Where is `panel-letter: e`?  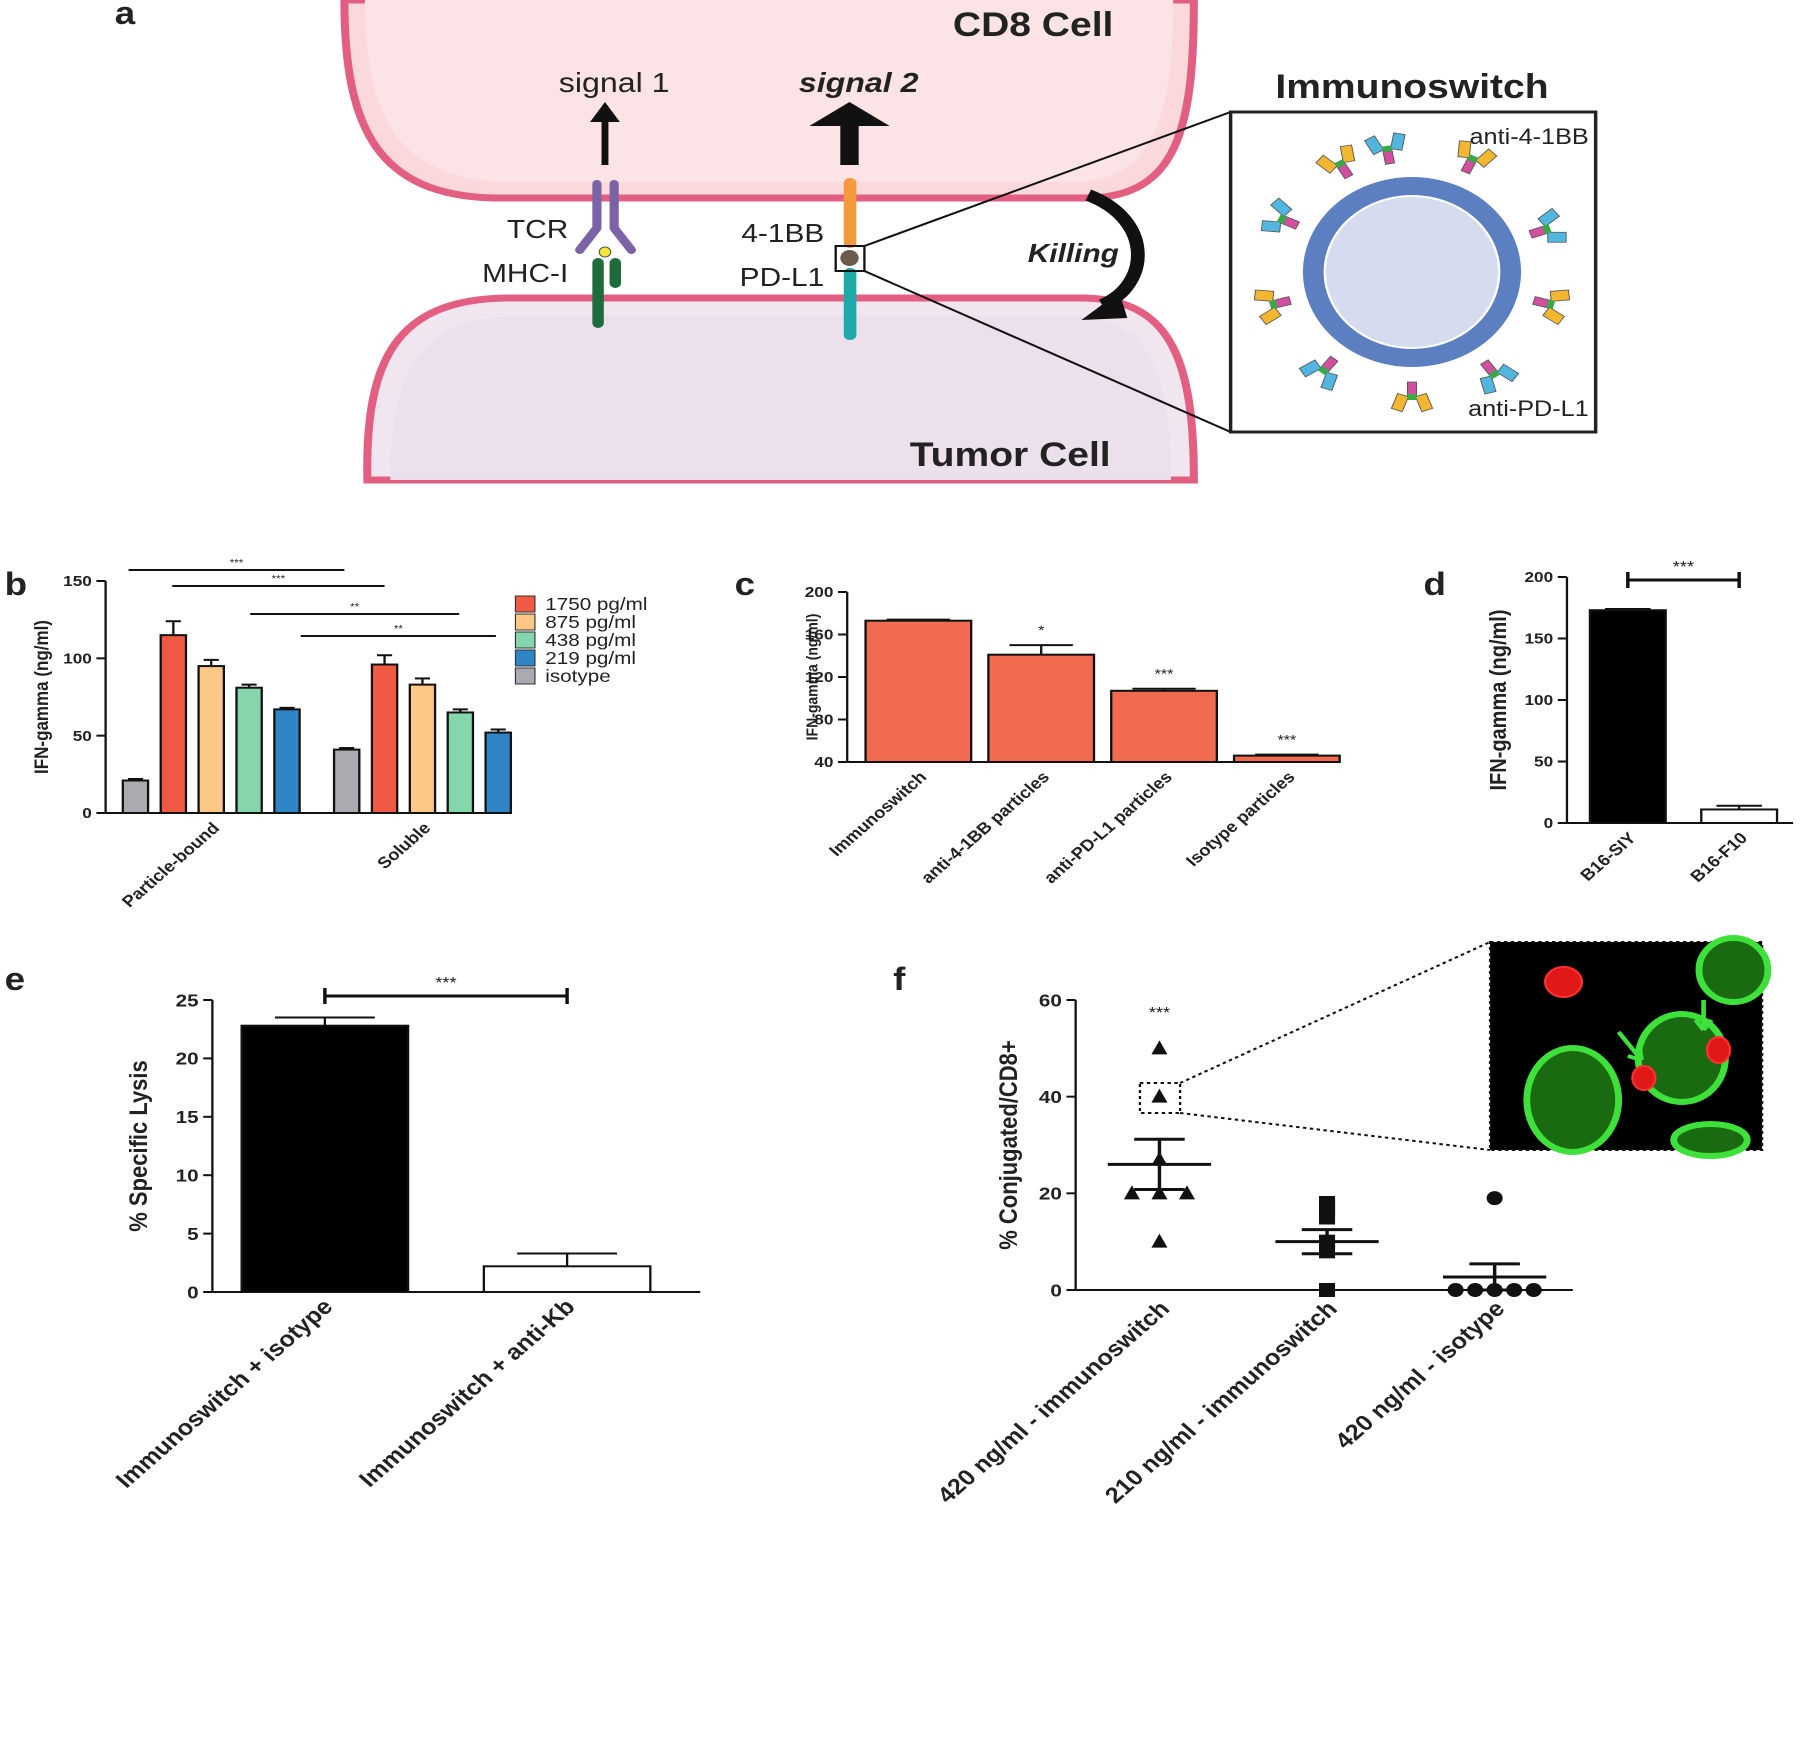
panel-letter: e is located at coordinates (15, 979).